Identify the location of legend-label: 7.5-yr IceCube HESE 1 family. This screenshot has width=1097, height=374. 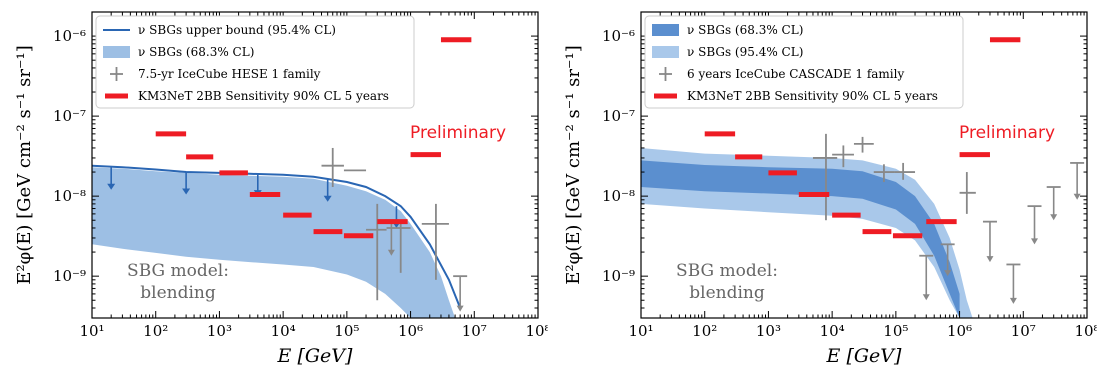
(229, 74).